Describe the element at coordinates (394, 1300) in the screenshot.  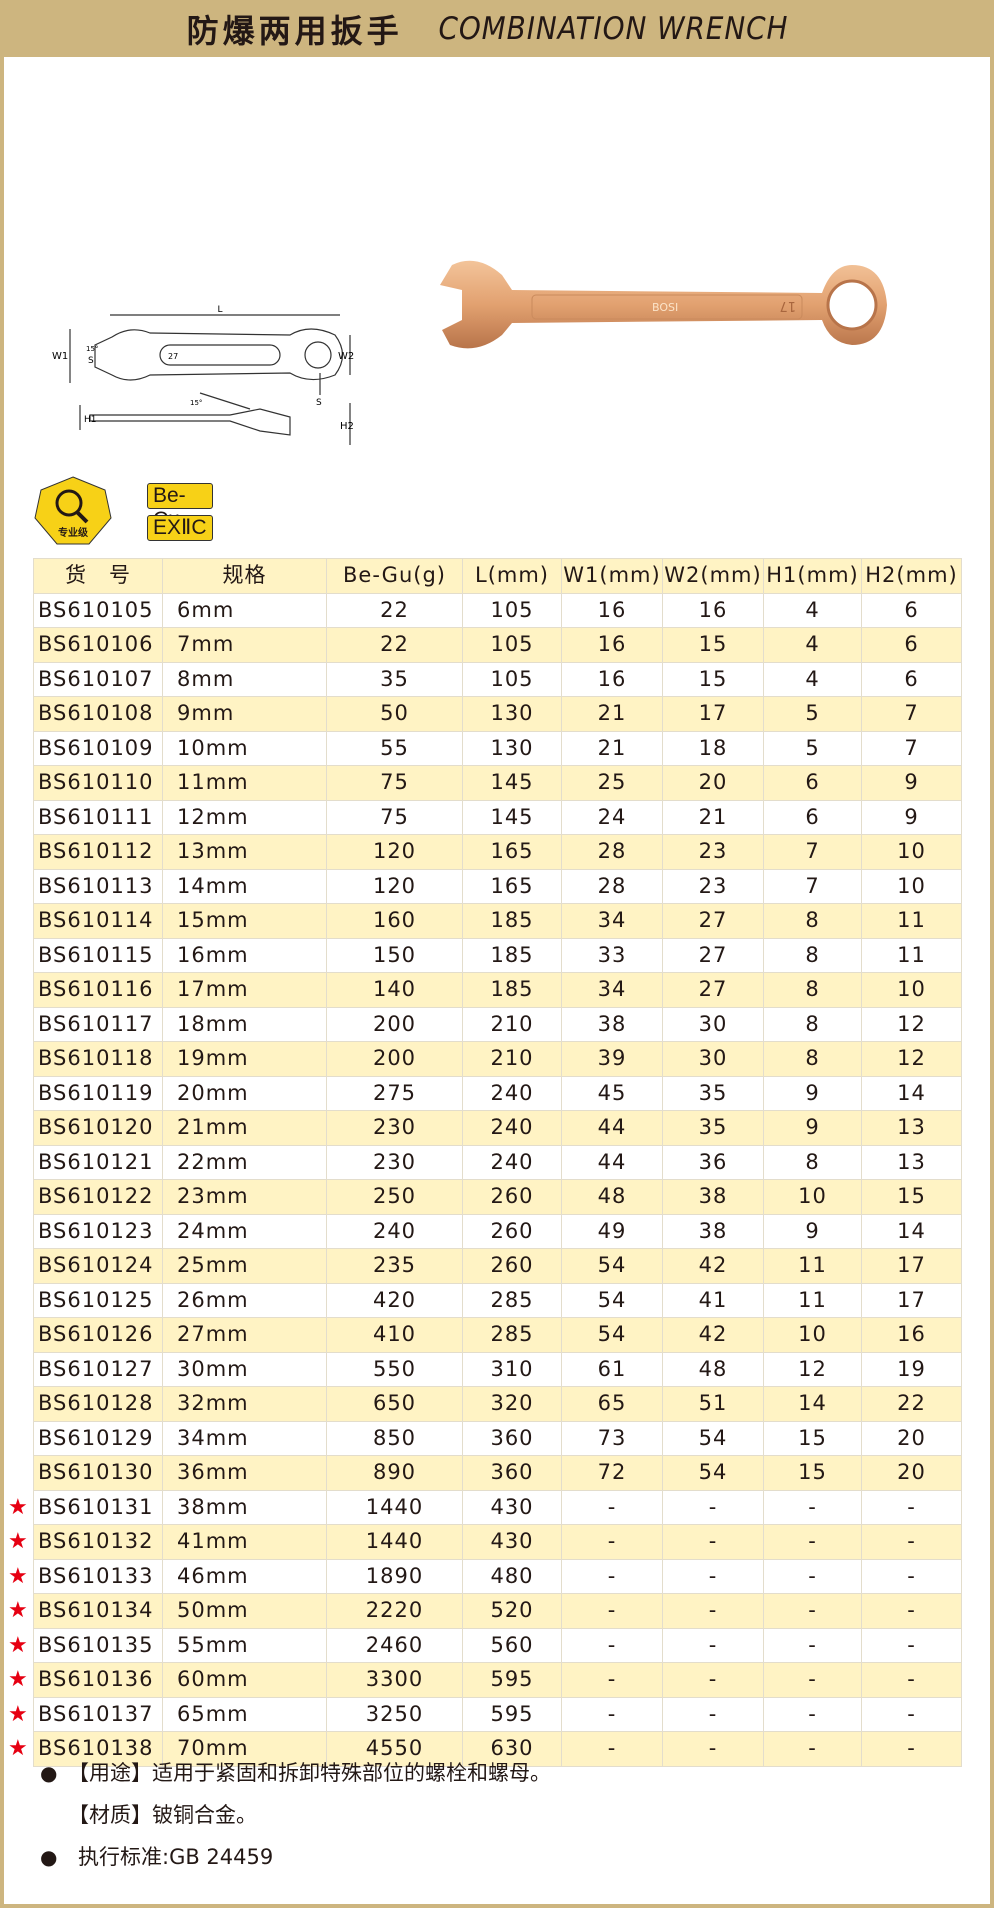
I see `weight-cell: 420` at that location.